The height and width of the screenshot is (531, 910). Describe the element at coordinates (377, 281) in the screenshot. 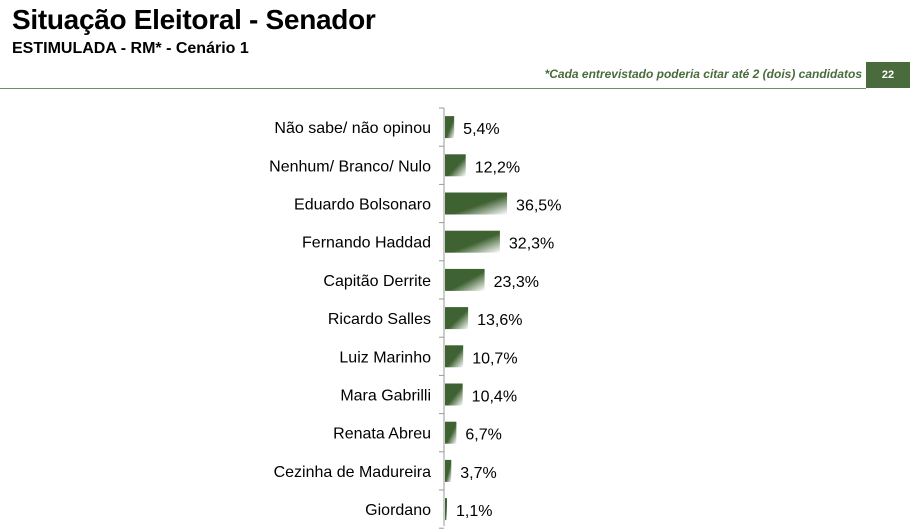

I see `category-label: Capitão Derrite` at that location.